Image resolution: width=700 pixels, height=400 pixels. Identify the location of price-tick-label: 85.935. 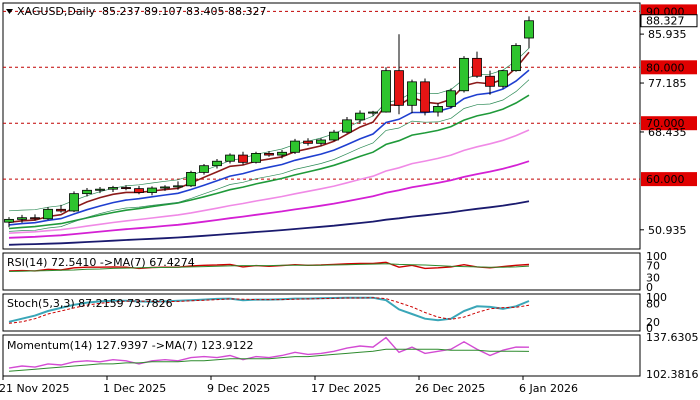
(667, 34).